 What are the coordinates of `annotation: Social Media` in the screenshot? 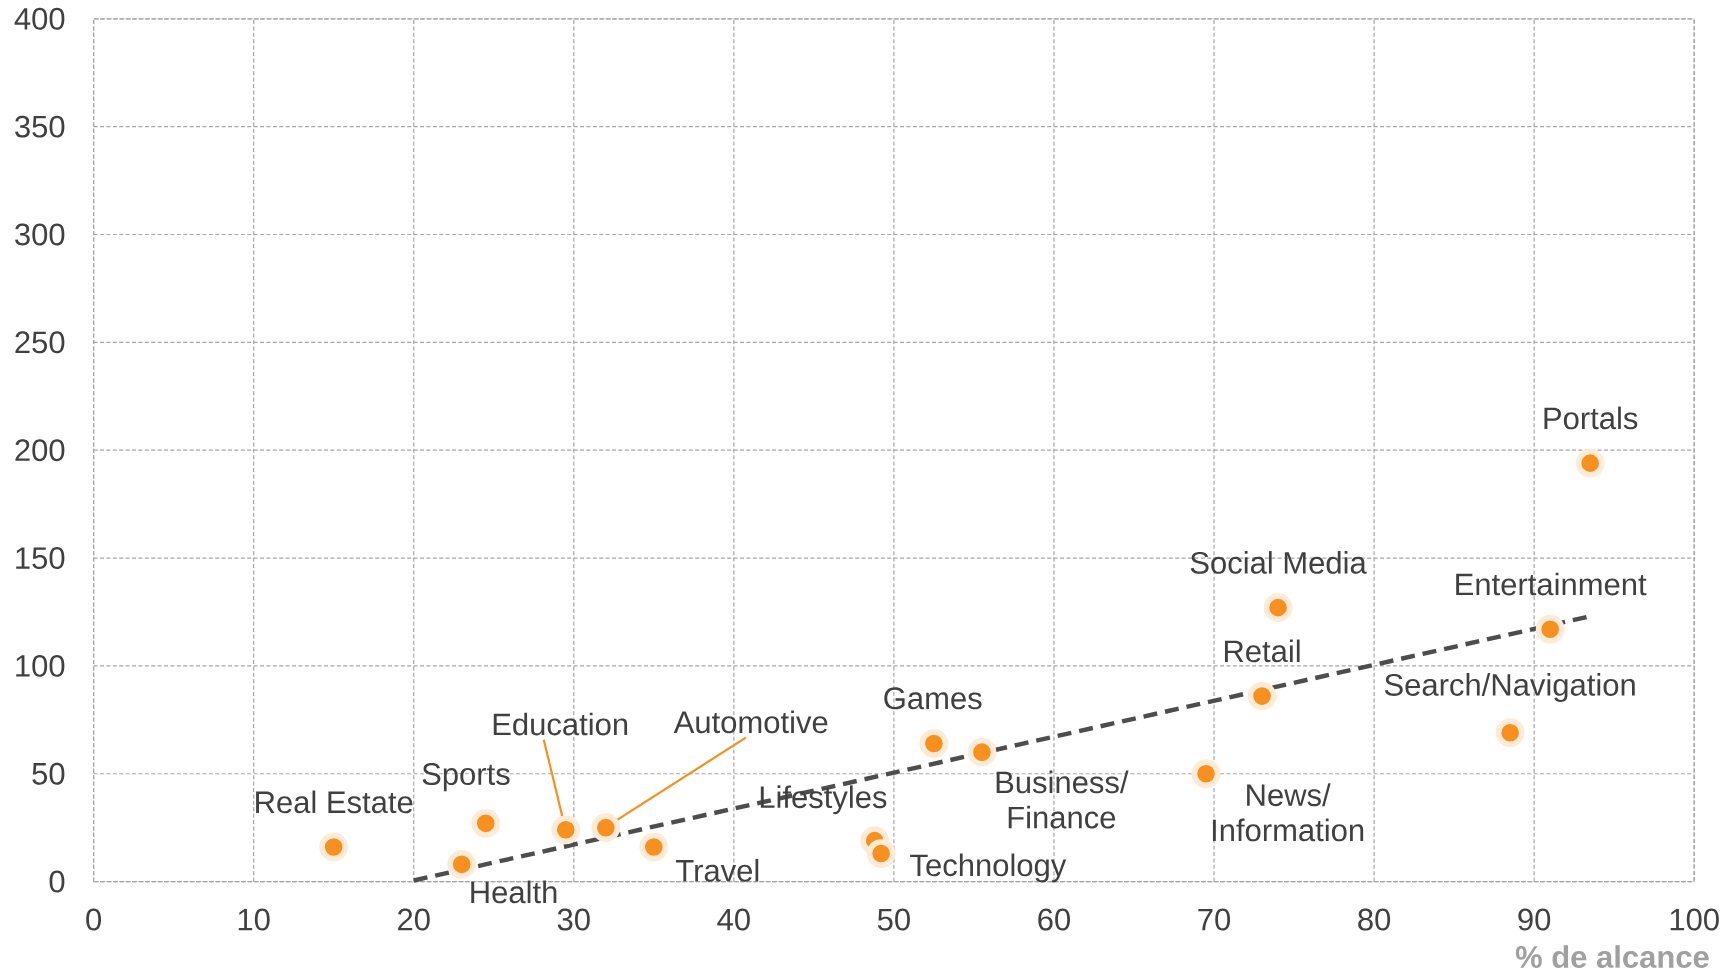 It's located at (1278, 562).